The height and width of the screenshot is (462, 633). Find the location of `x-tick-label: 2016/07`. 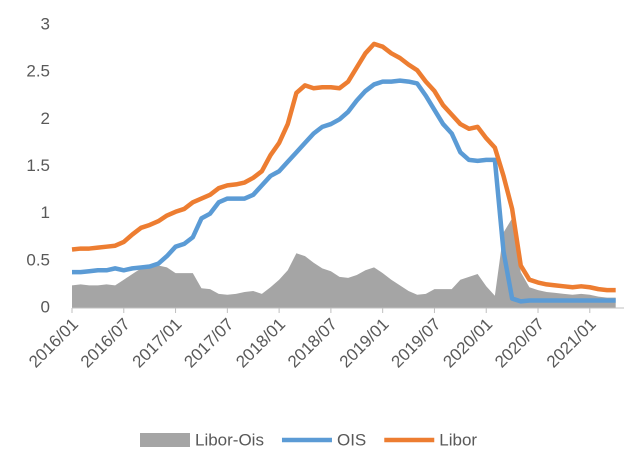

x-tick-label: 2016/07 is located at coordinates (105, 343).